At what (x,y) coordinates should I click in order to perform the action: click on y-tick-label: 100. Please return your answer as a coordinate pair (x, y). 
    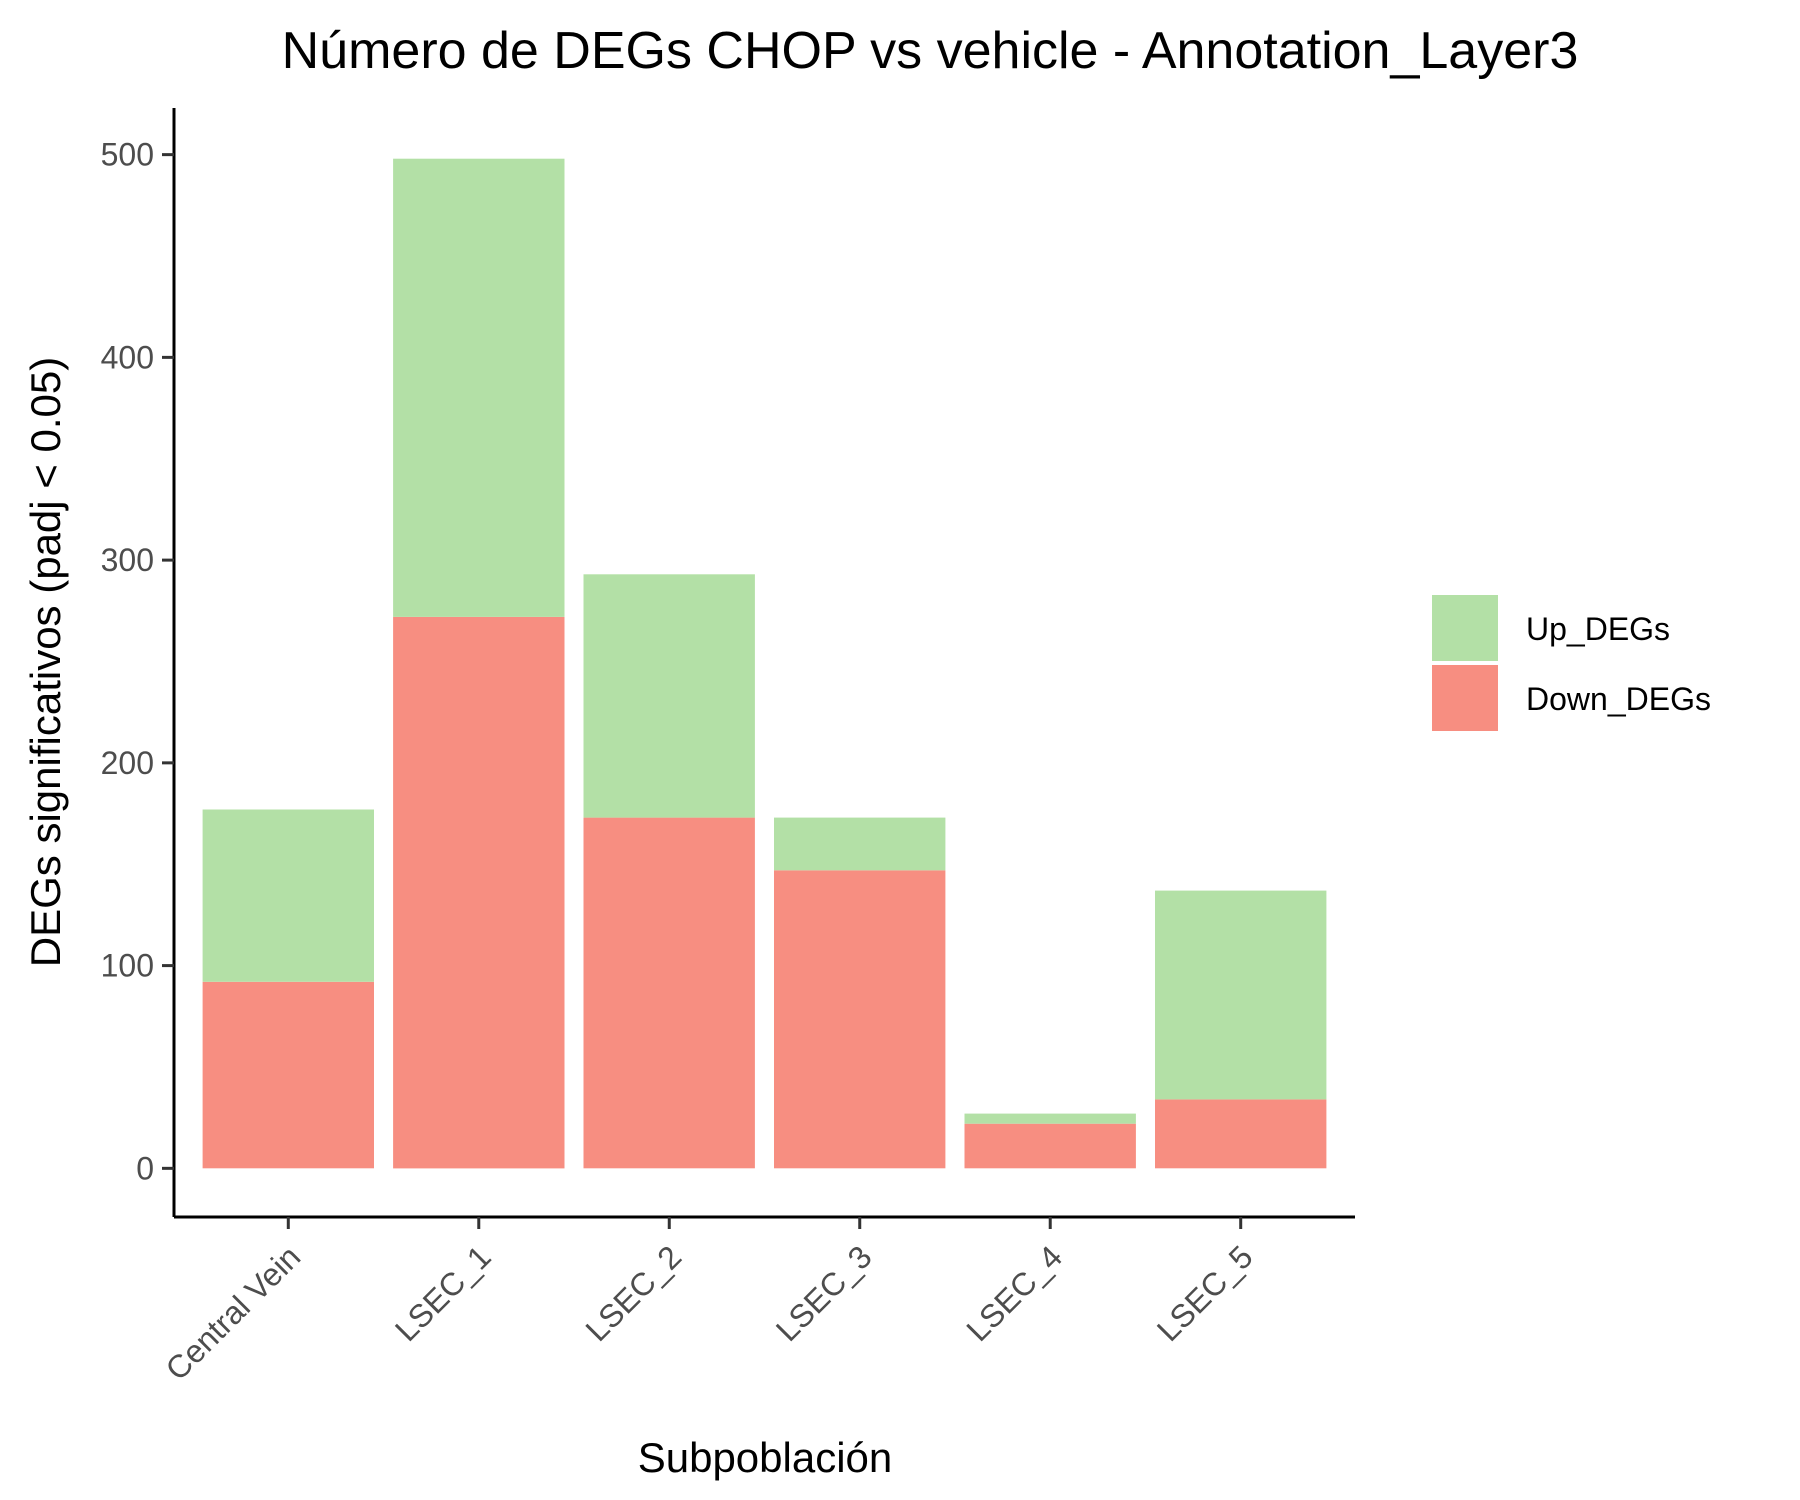
    Looking at the image, I should click on (127, 966).